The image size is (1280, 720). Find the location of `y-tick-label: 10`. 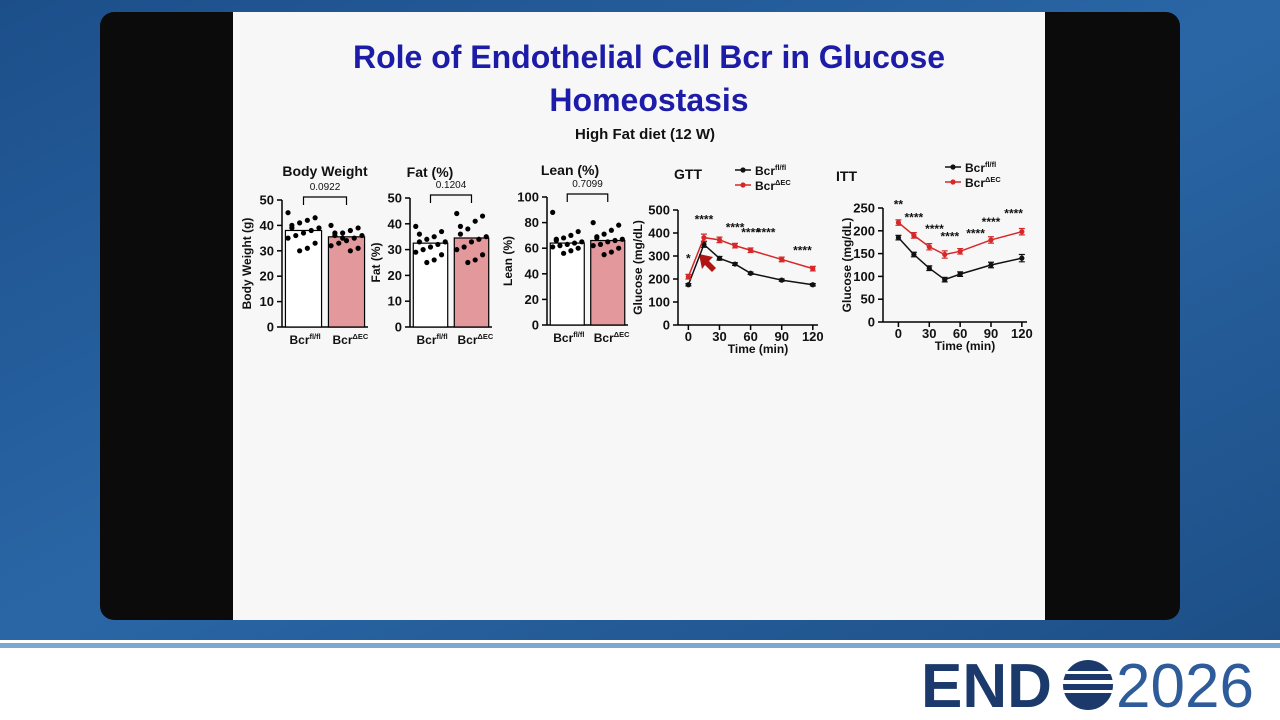

y-tick-label: 10 is located at coordinates (267, 301).